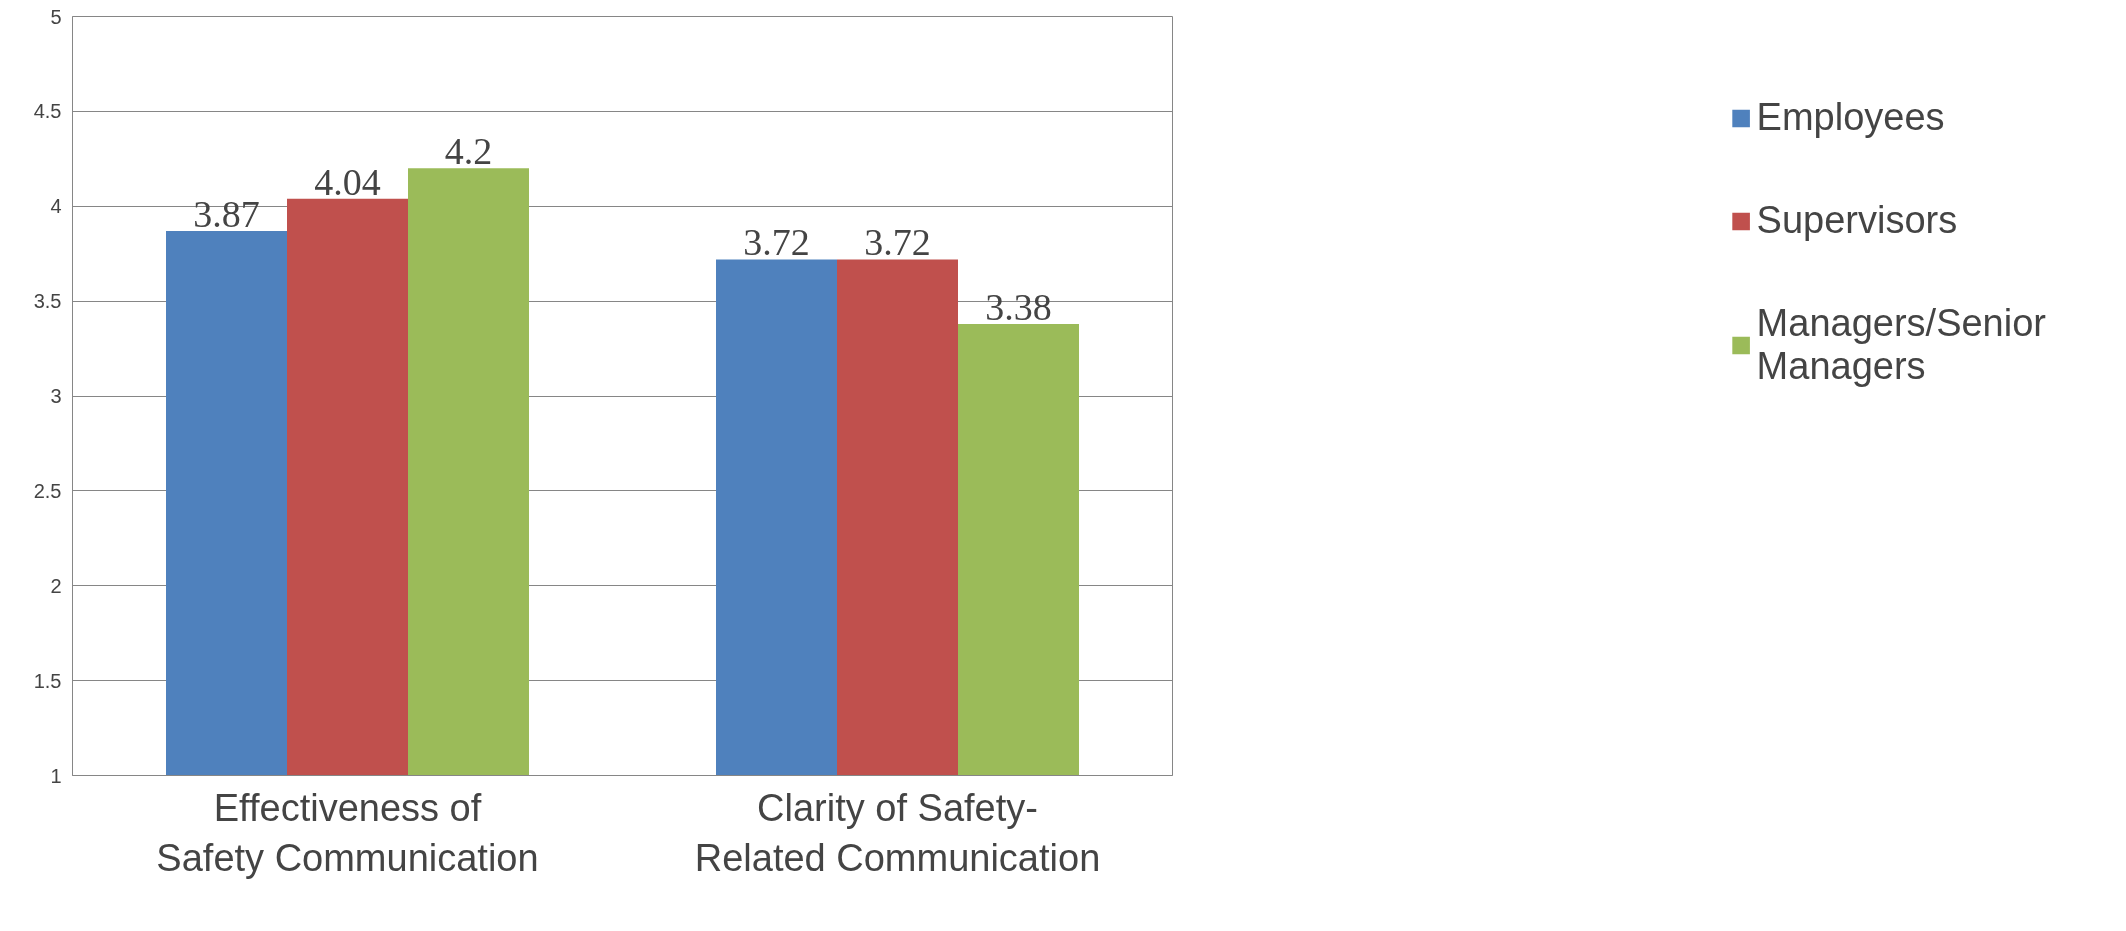  Describe the element at coordinates (56, 396) in the screenshot. I see `y-tick-label: 3` at that location.